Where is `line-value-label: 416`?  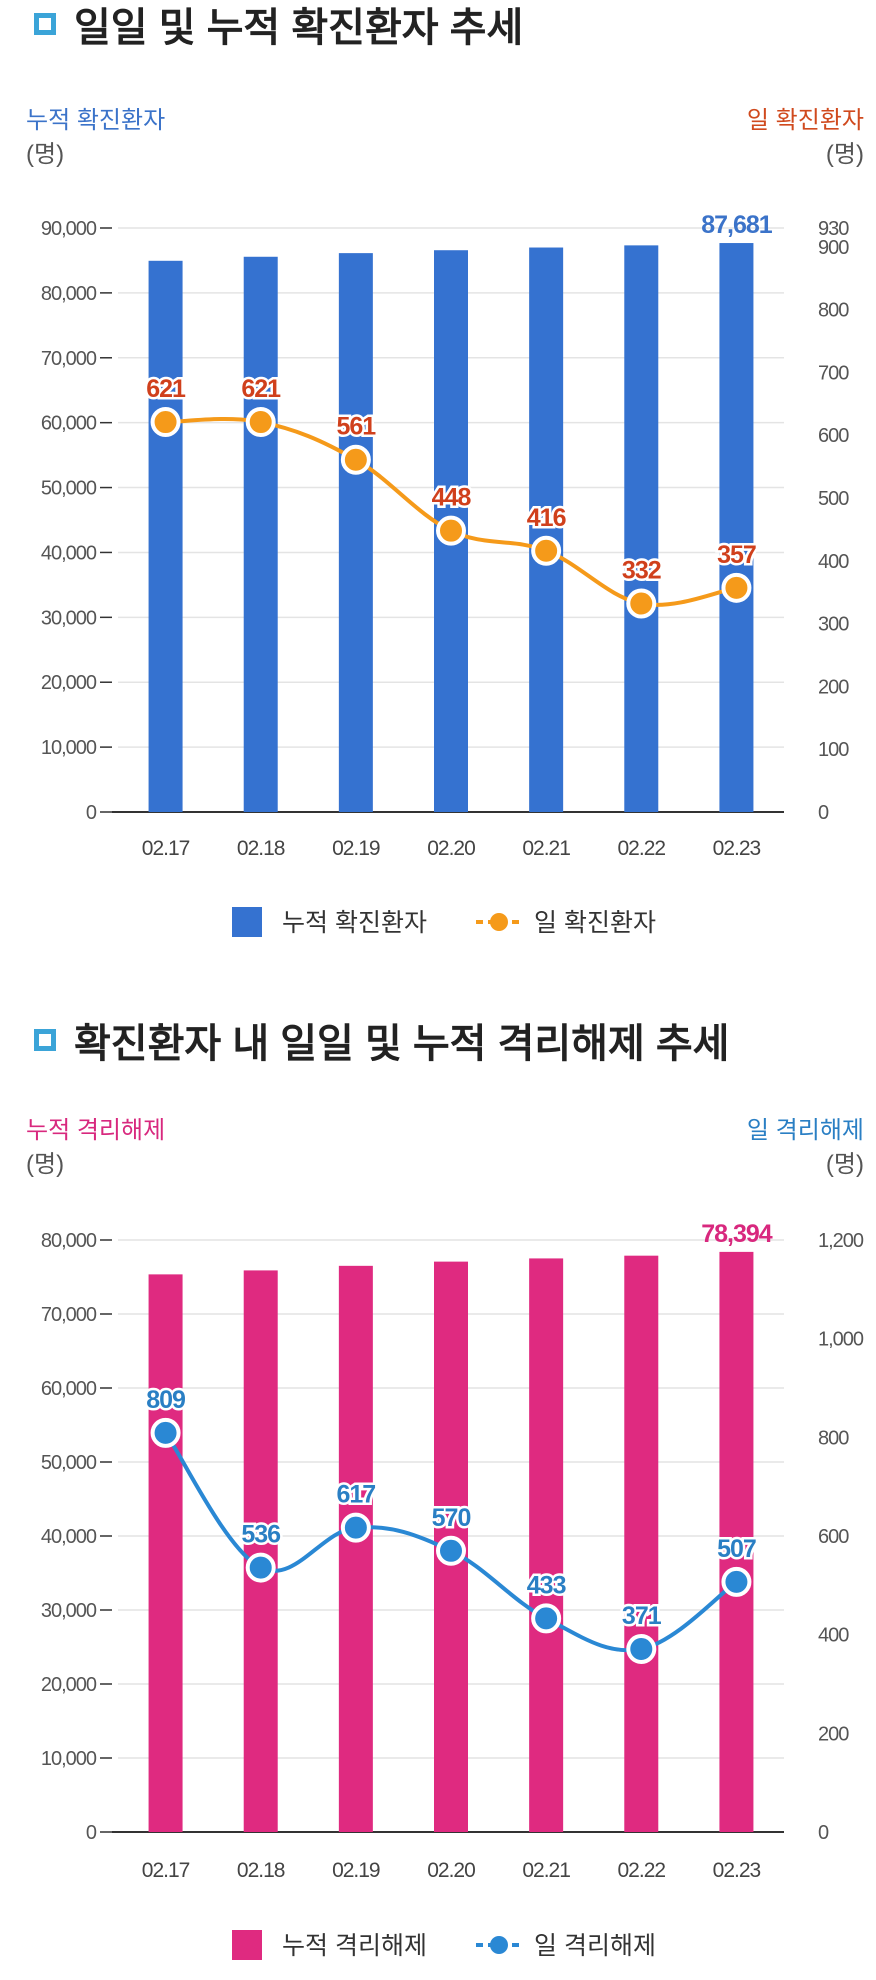
line-value-label: 416 is located at coordinates (546, 518).